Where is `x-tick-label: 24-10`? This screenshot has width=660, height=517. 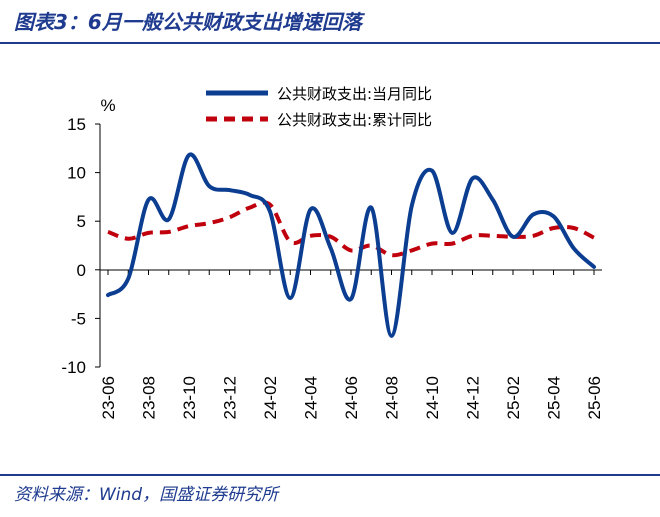
x-tick-label: 24-10 is located at coordinates (432, 397).